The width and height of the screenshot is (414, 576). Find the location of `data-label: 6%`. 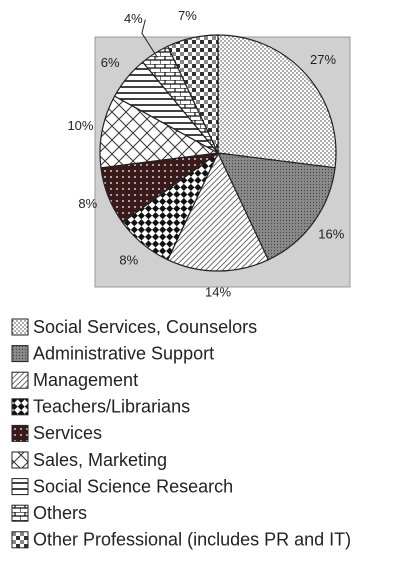

data-label: 6% is located at coordinates (110, 62).